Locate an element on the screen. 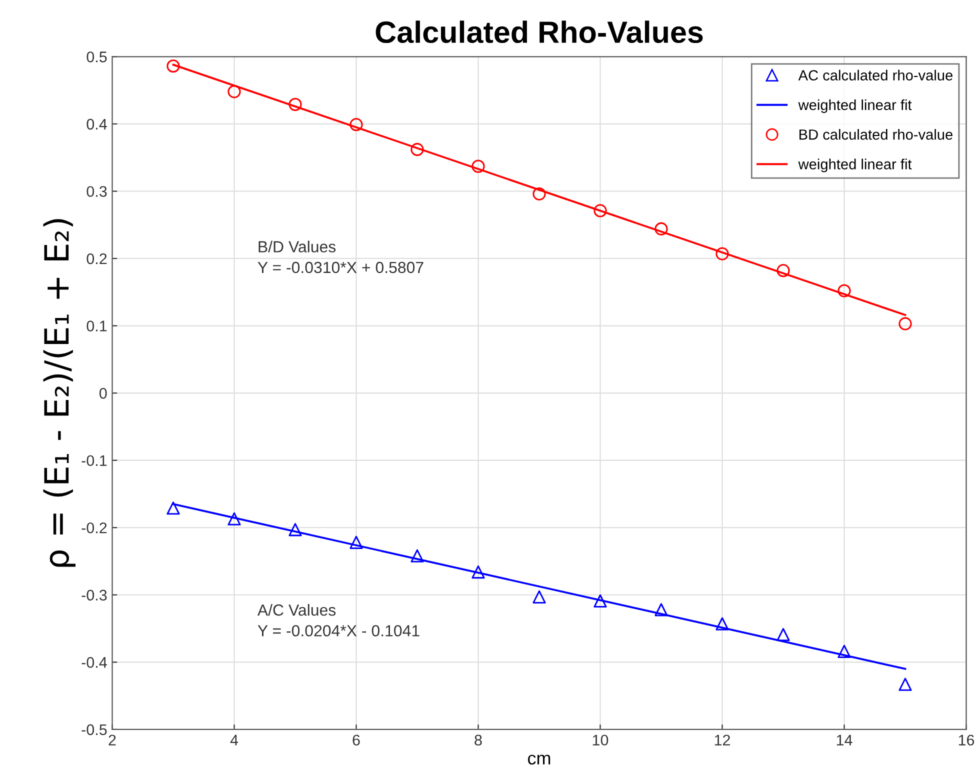 The height and width of the screenshot is (776, 976). y-tick-label: 0.4 is located at coordinates (96, 124).